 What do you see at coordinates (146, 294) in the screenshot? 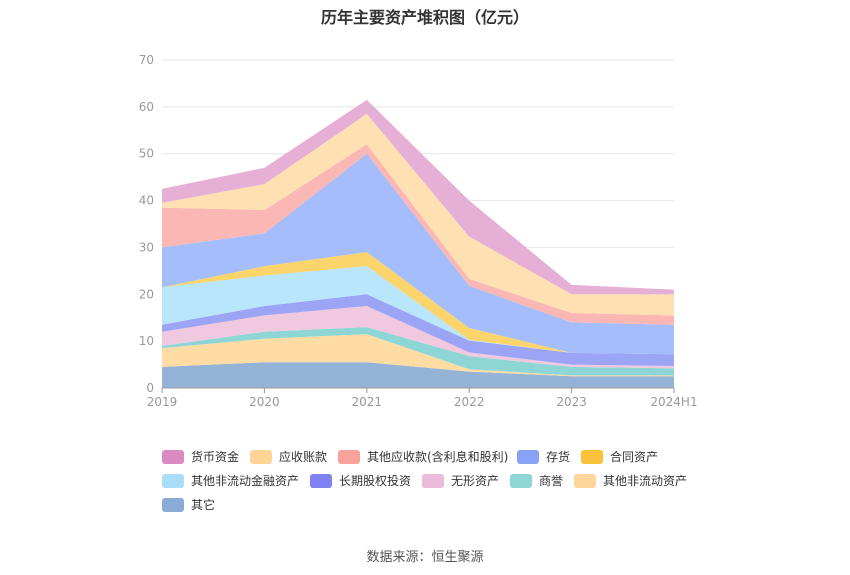
I see `y-tick-label: 20` at bounding box center [146, 294].